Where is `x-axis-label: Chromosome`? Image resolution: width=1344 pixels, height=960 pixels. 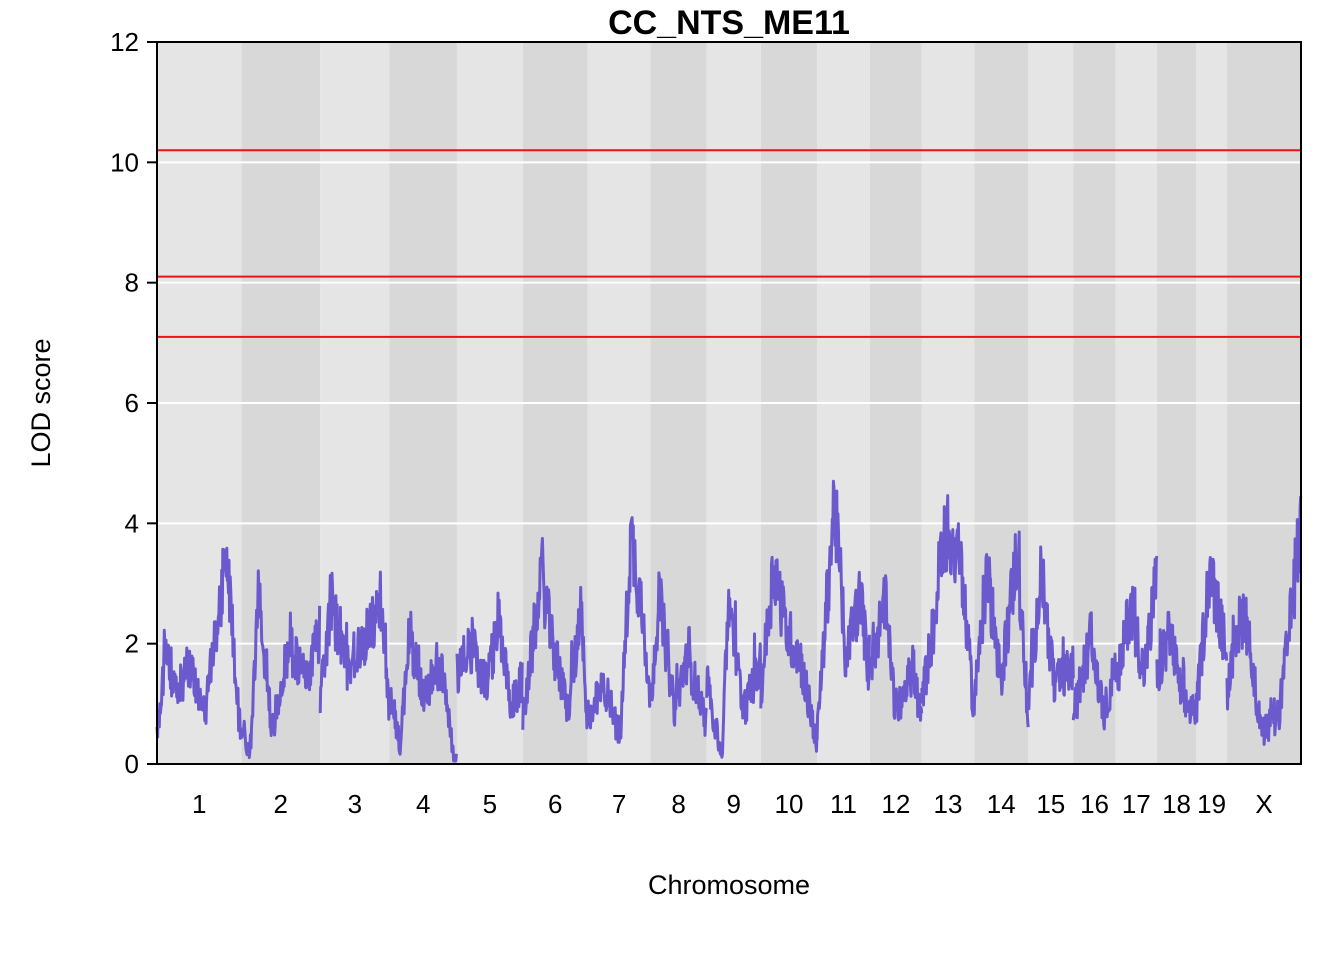 x-axis-label: Chromosome is located at coordinates (729, 885).